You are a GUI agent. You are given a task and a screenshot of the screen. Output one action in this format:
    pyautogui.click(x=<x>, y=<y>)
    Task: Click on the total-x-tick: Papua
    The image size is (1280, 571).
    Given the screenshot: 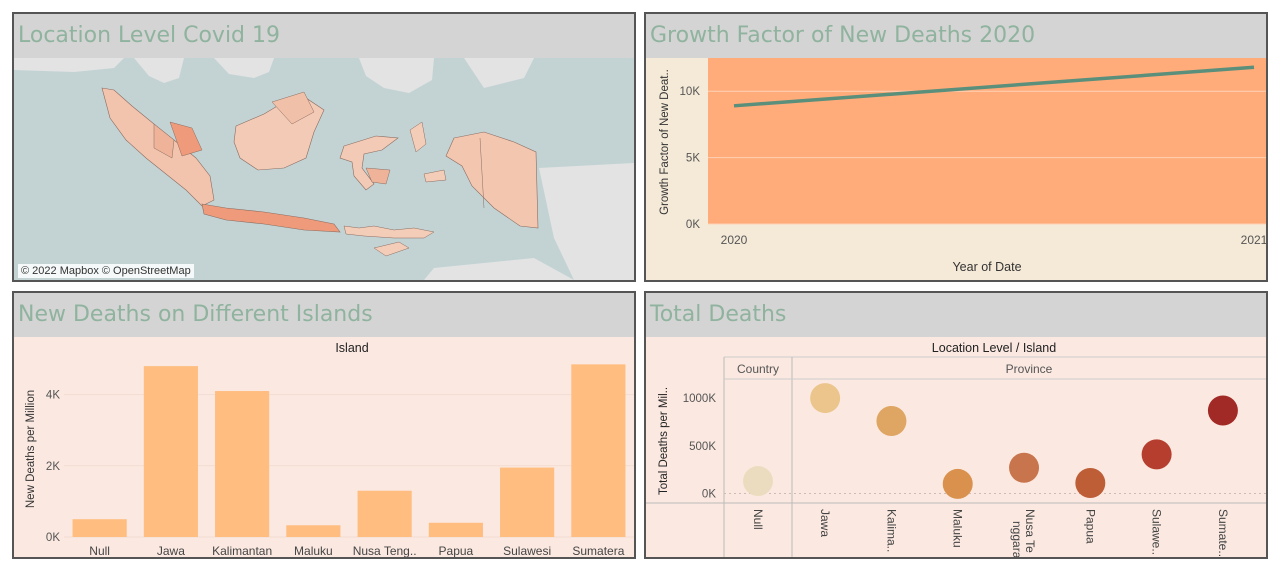 What is the action you would take?
    pyautogui.click(x=1090, y=526)
    